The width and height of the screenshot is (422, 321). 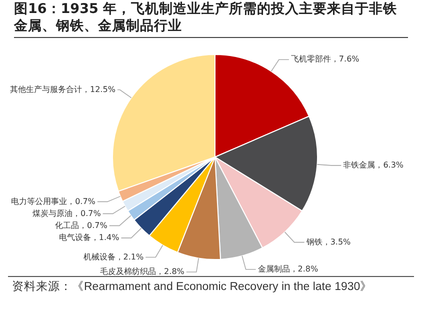 I want to click on slice-label: 非铁金属，6.3%, so click(x=373, y=165).